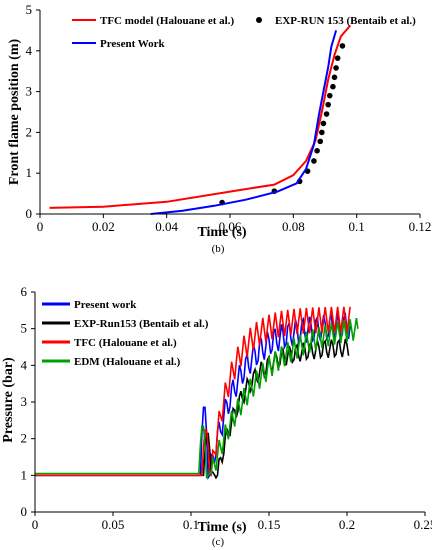 This screenshot has height=550, width=432. I want to click on chart-c-ytick-label: 4, so click(24, 364).